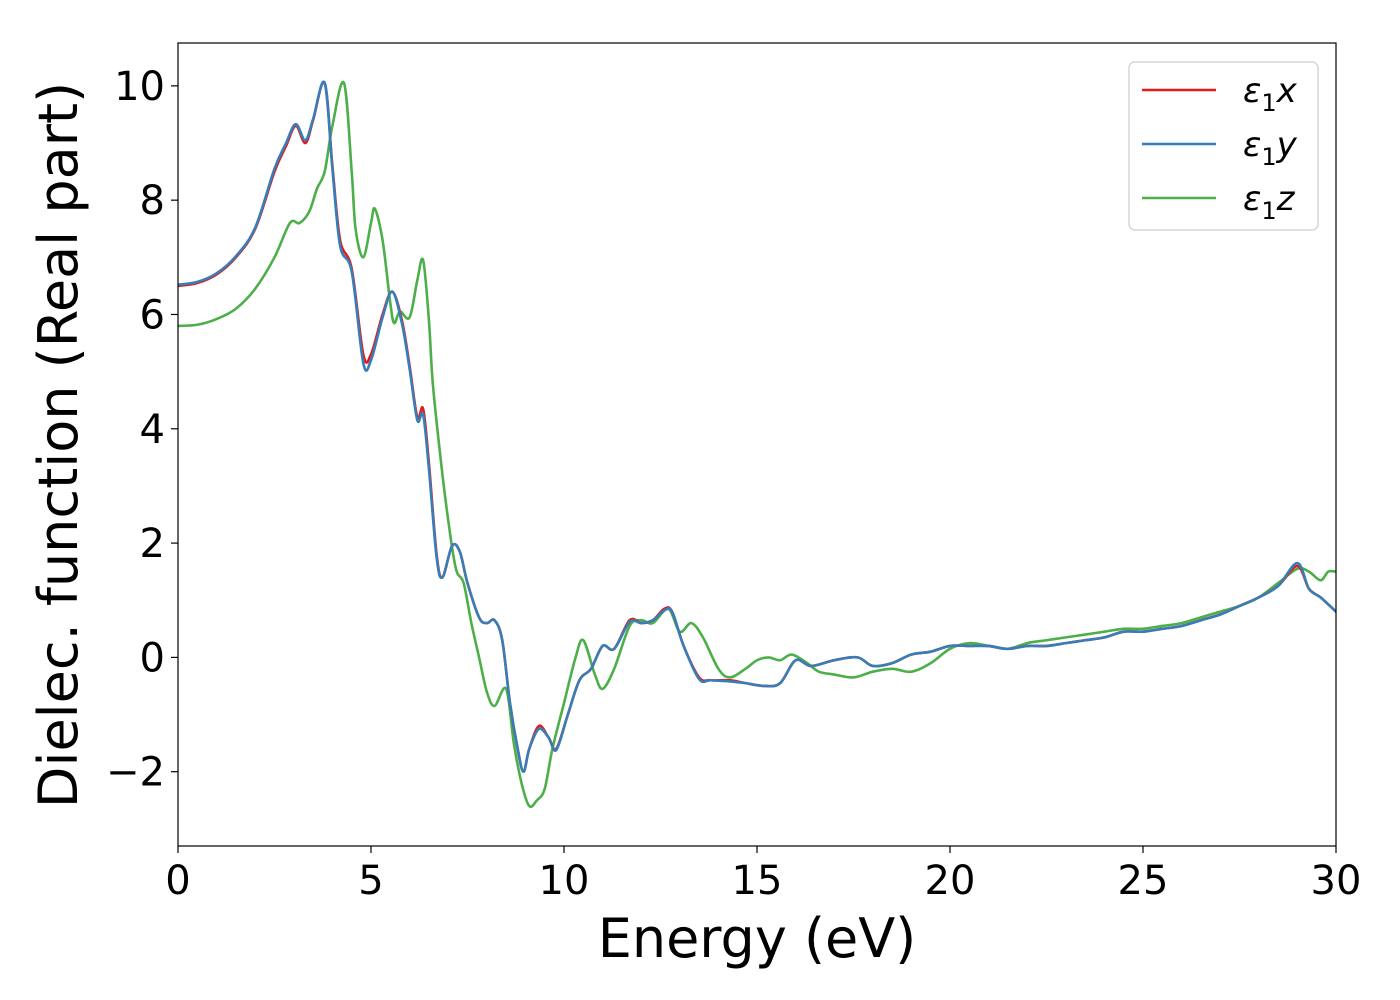 This screenshot has height=1000, width=1400. What do you see at coordinates (58, 445) in the screenshot?
I see `y-axis-title: Dielec. function (Real part)` at bounding box center [58, 445].